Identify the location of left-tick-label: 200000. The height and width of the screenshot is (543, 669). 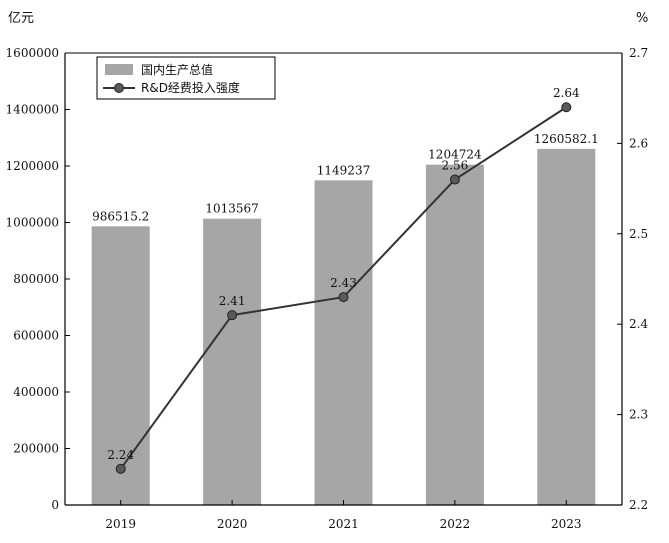
(36, 449).